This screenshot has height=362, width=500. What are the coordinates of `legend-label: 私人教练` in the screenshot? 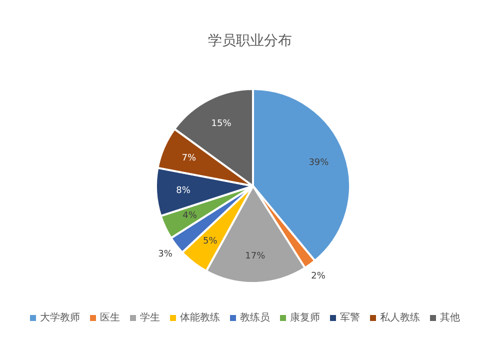 It's located at (400, 318).